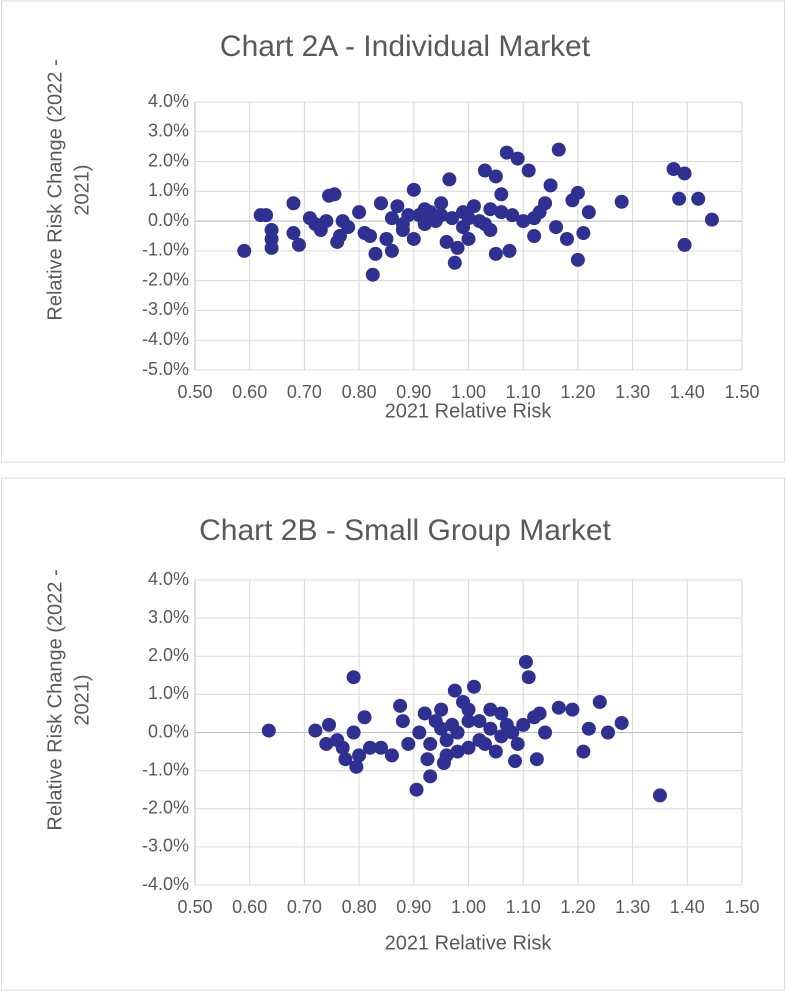  Describe the element at coordinates (55, 699) in the screenshot. I see `y-axis-label: Relative Risk Change (2022 -` at that location.